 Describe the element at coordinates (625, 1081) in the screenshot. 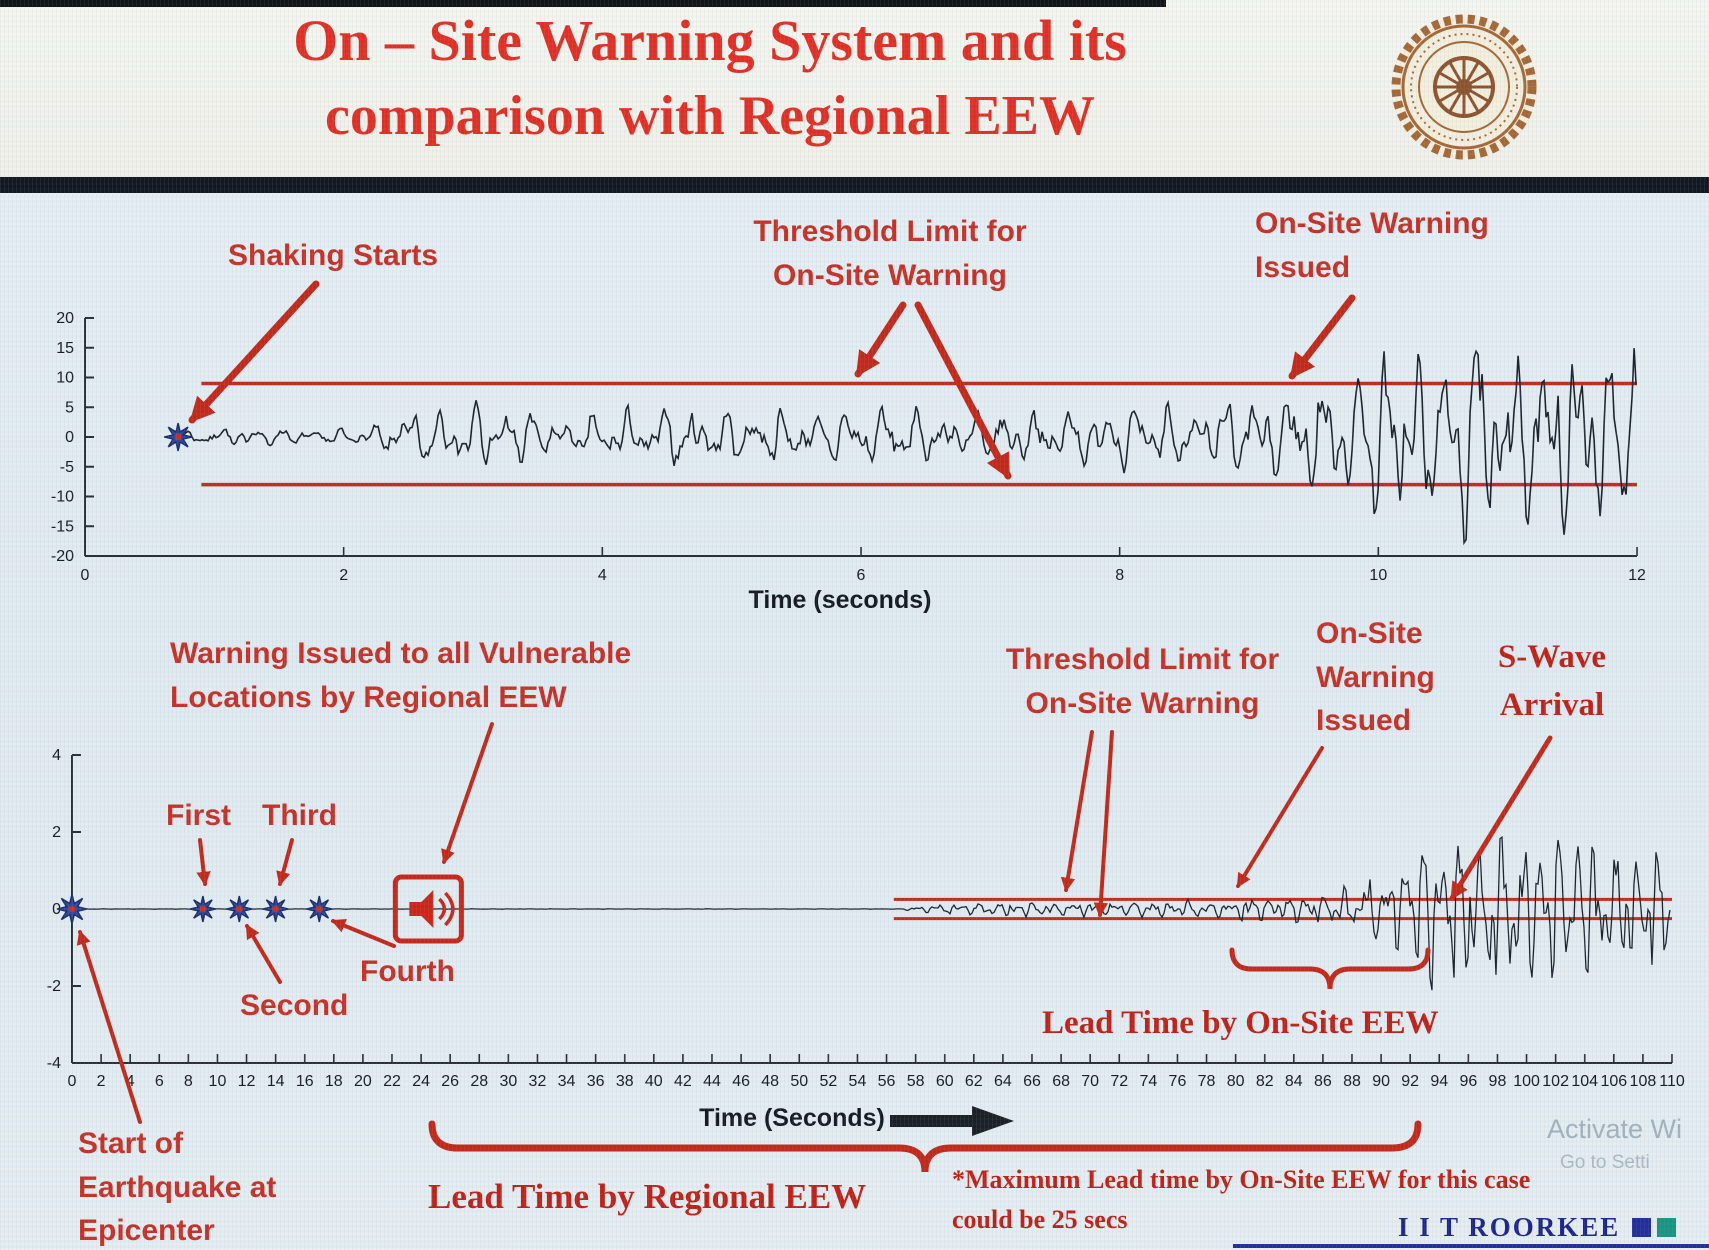

I see `x-tick-label: 38` at that location.